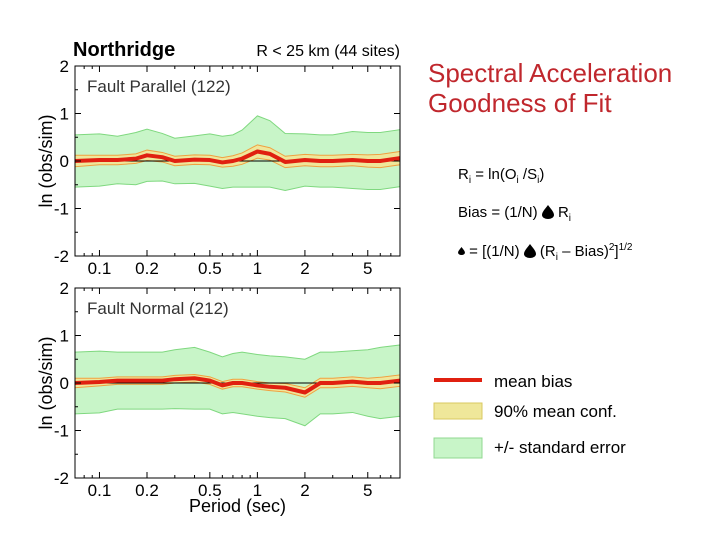  Describe the element at coordinates (560, 447) in the screenshot. I see `legend-label-stderr: +/- standard error` at that location.